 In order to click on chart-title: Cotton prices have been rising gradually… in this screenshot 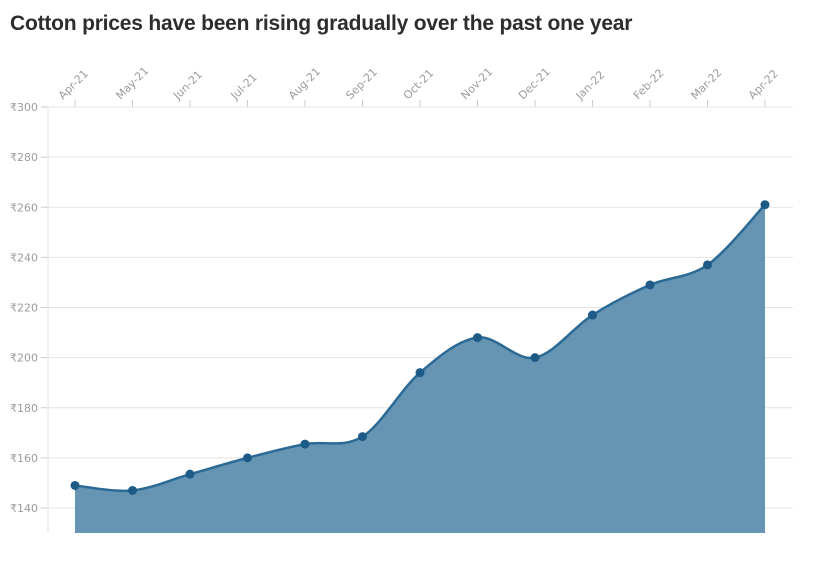, I will do `click(321, 23)`.